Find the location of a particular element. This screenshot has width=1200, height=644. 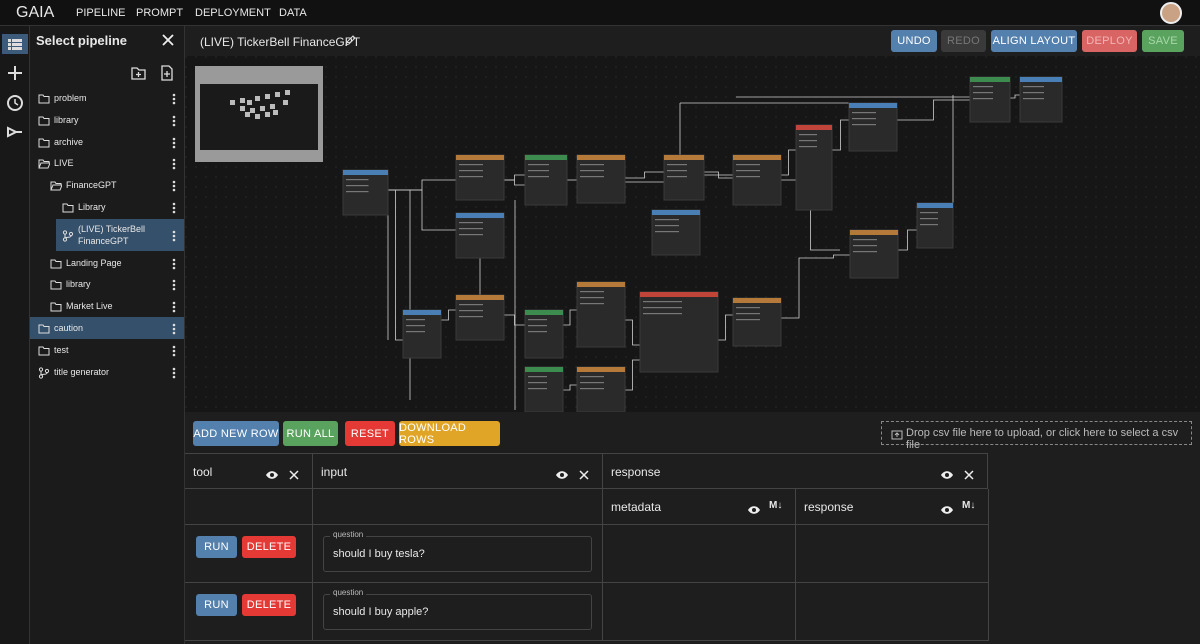

tree-label: Landing Page is located at coordinates (94, 263).